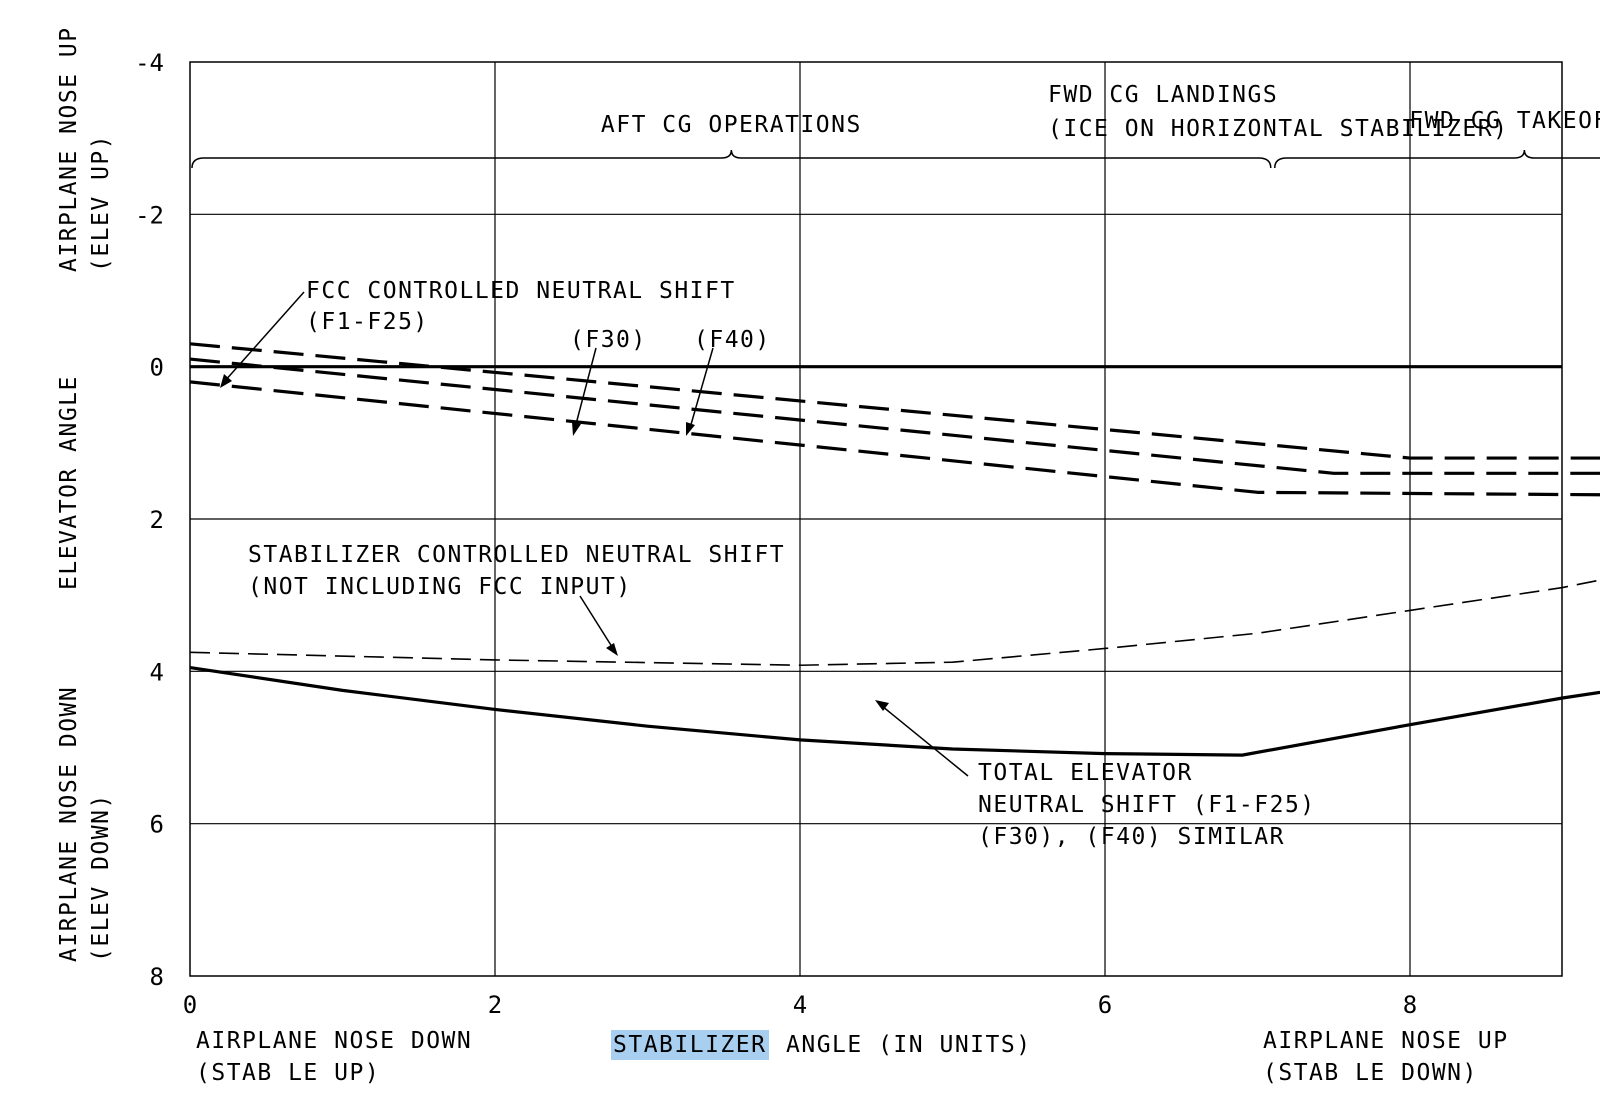  What do you see at coordinates (608, 340) in the screenshot?
I see `svg-text: (F30)` at bounding box center [608, 340].